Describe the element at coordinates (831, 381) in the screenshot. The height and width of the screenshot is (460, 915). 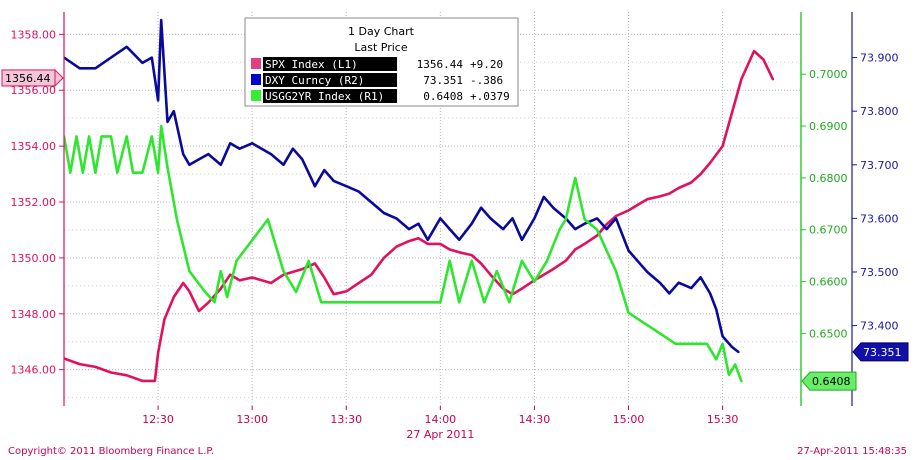
I see `right1-last-value-text: 0.6408` at that location.